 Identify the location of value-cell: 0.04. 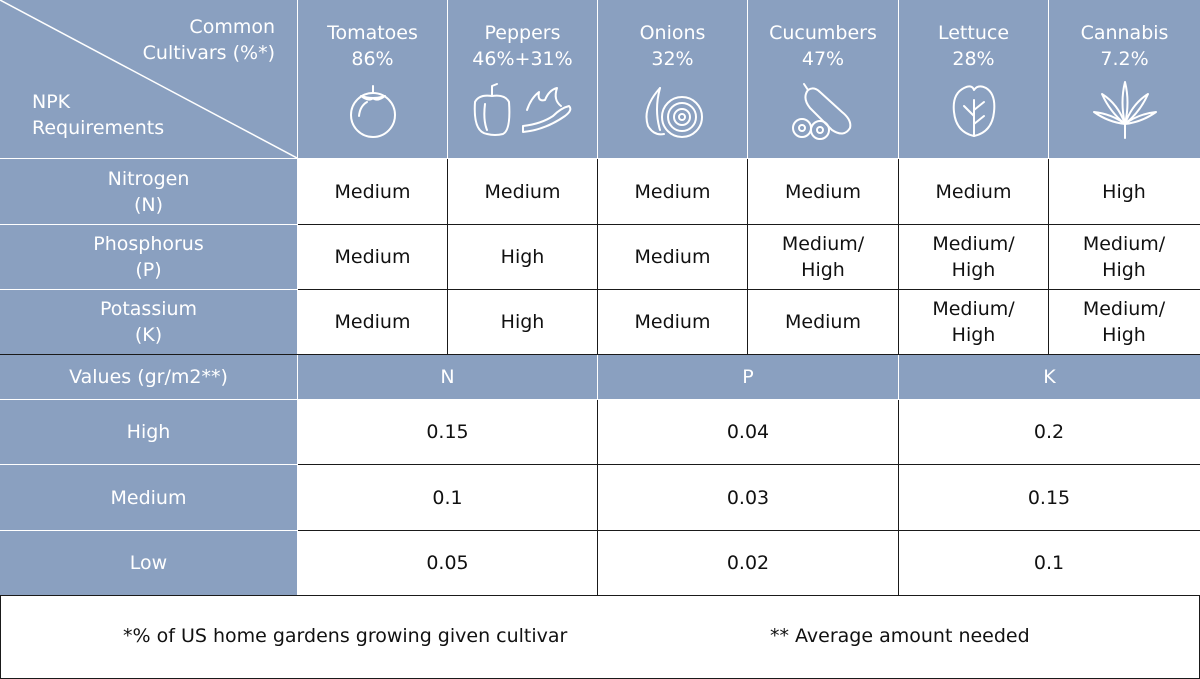
(748, 432).